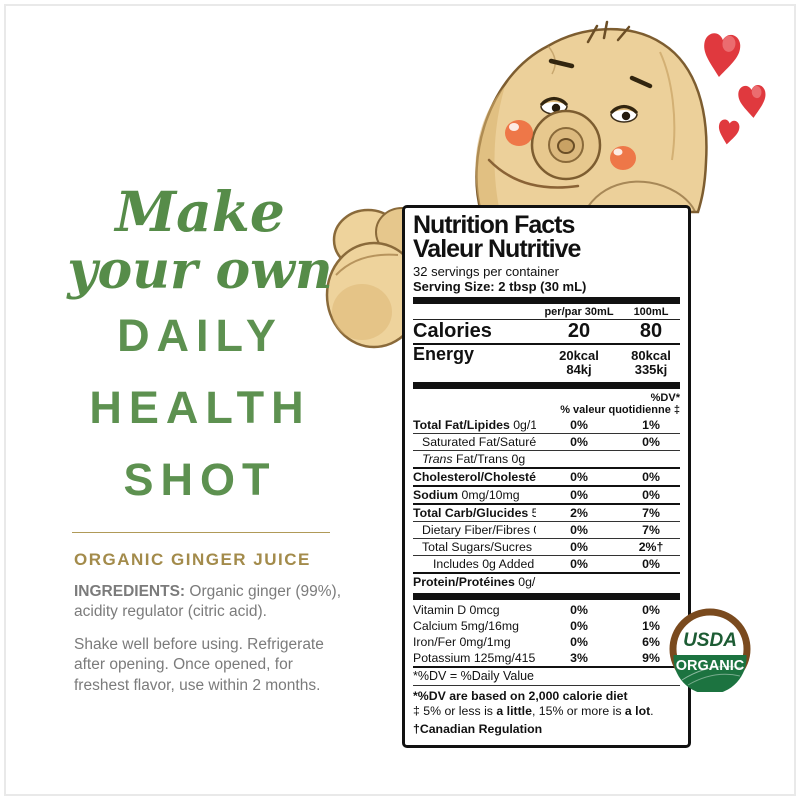 The height and width of the screenshot is (800, 800). What do you see at coordinates (651, 331) in the screenshot?
I see `calories-100ml: 80` at bounding box center [651, 331].